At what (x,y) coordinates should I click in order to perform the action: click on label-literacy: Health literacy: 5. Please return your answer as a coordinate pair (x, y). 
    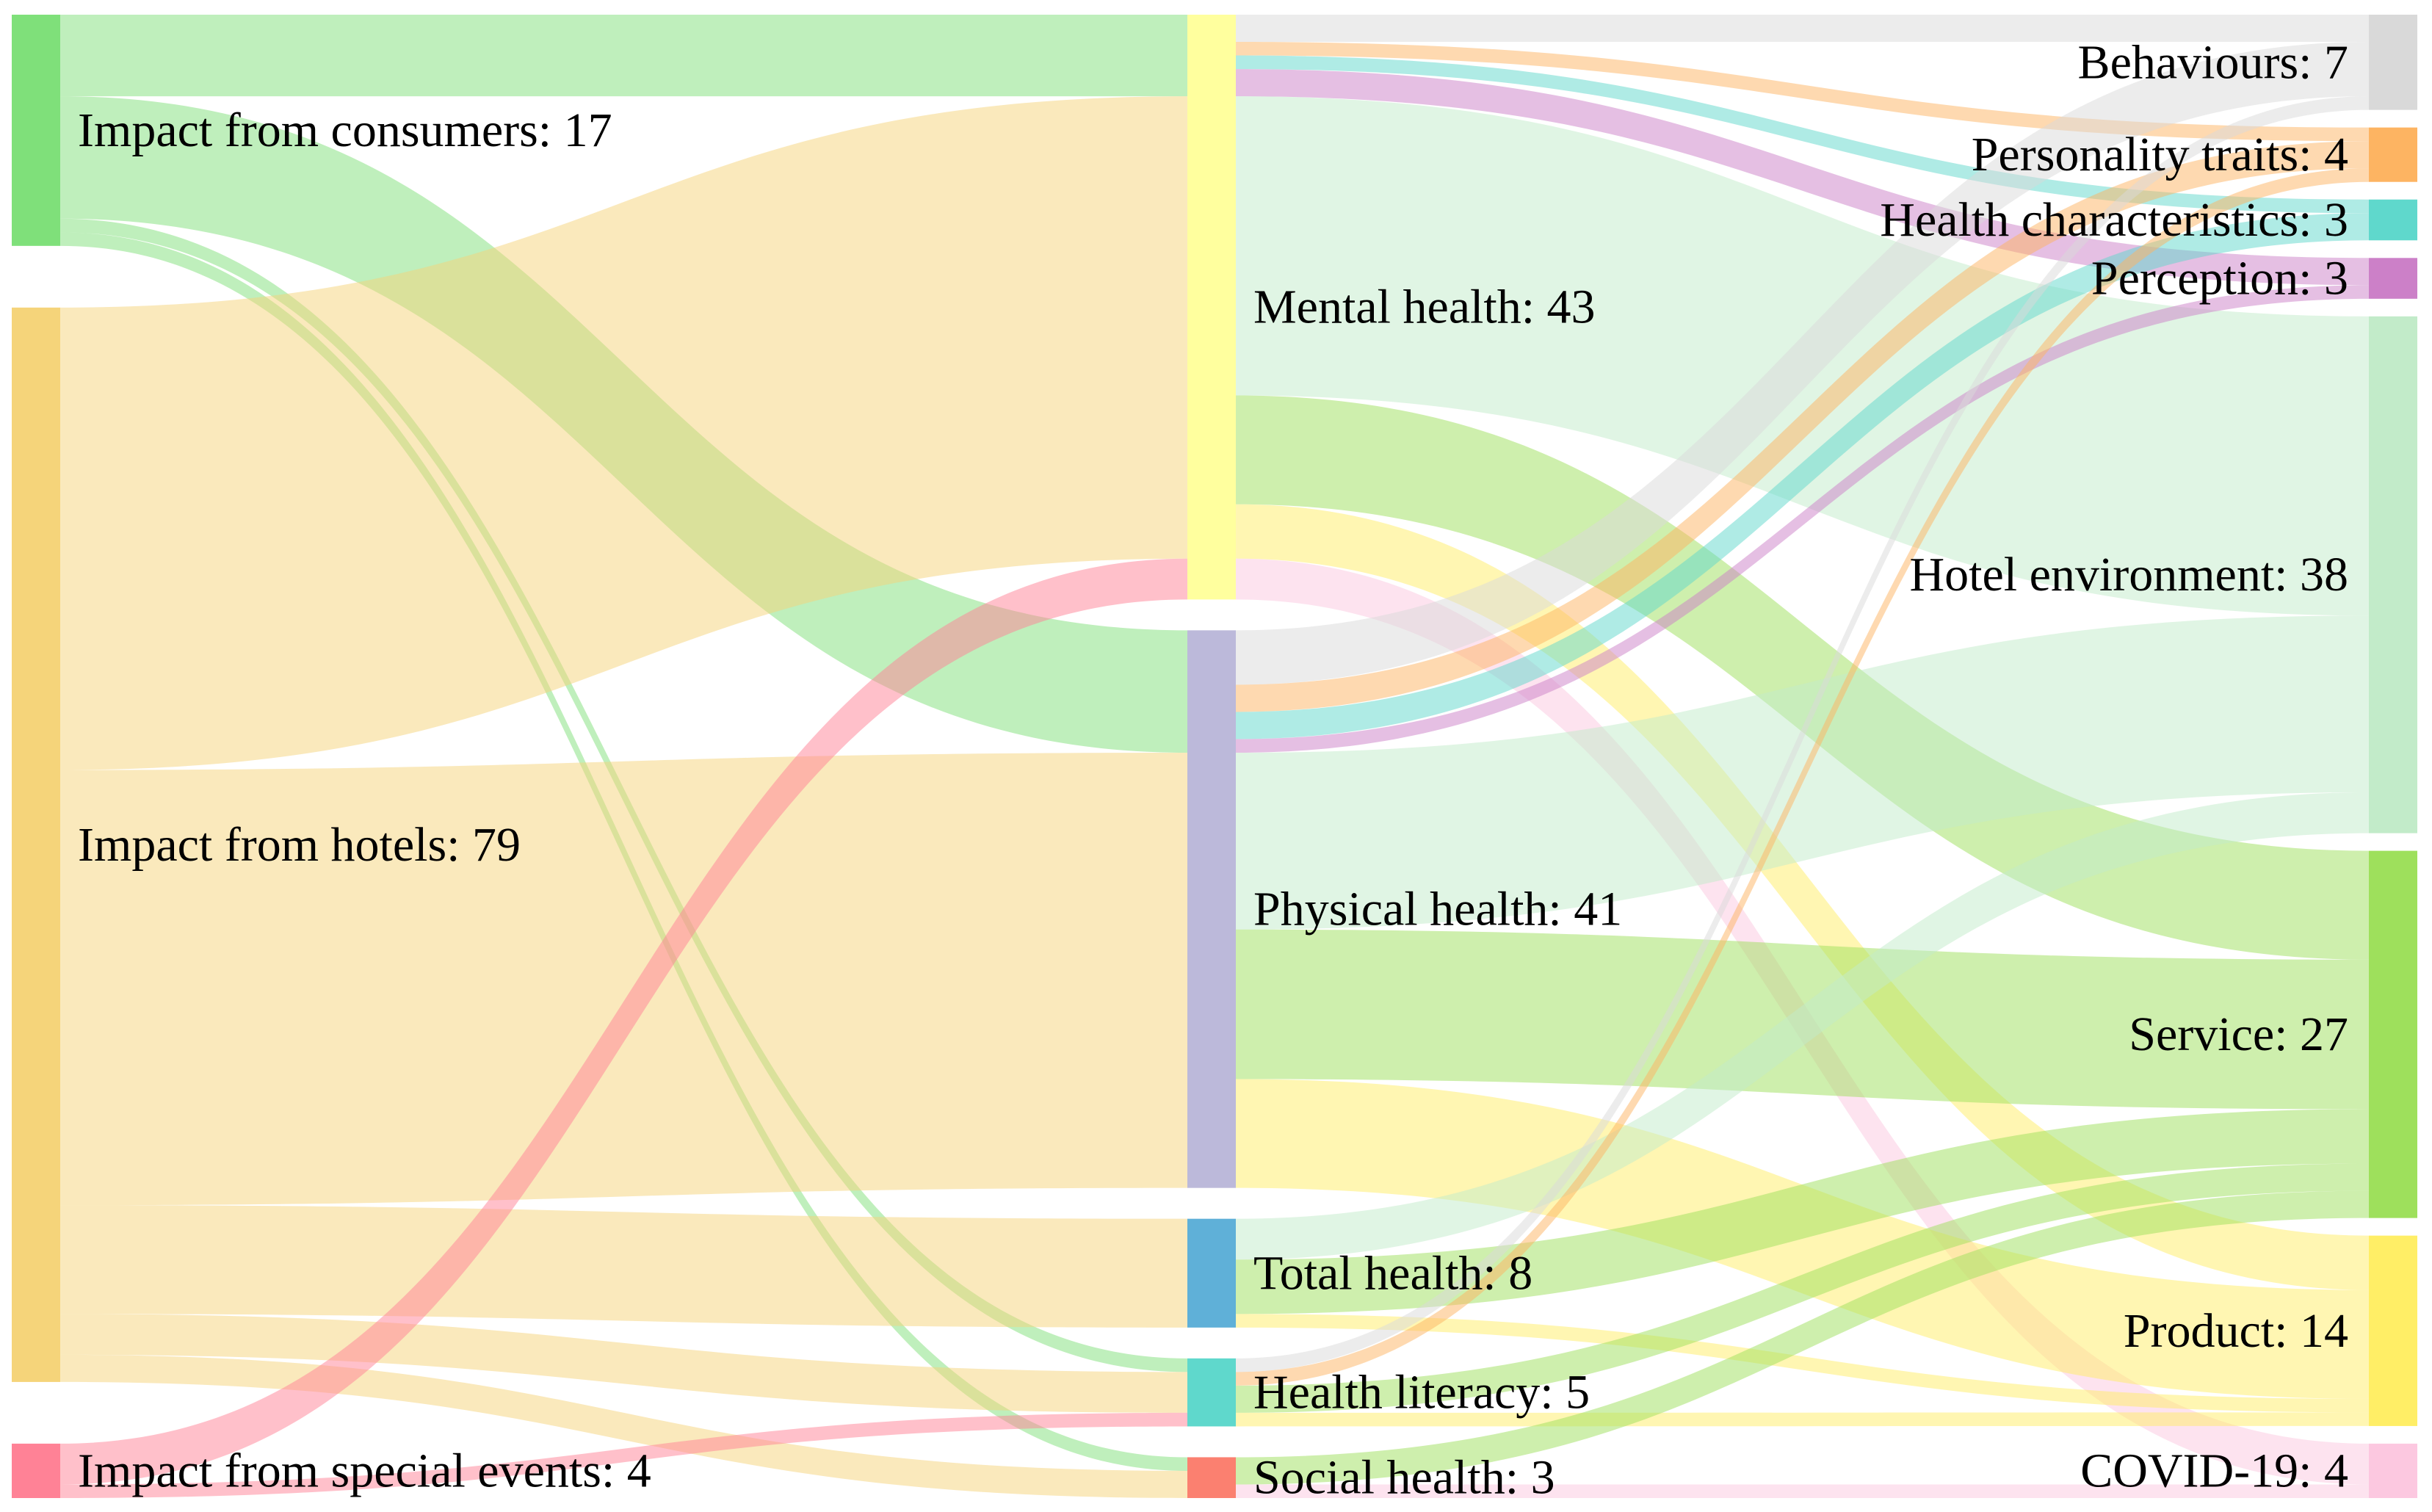
    Looking at the image, I should click on (1421, 1392).